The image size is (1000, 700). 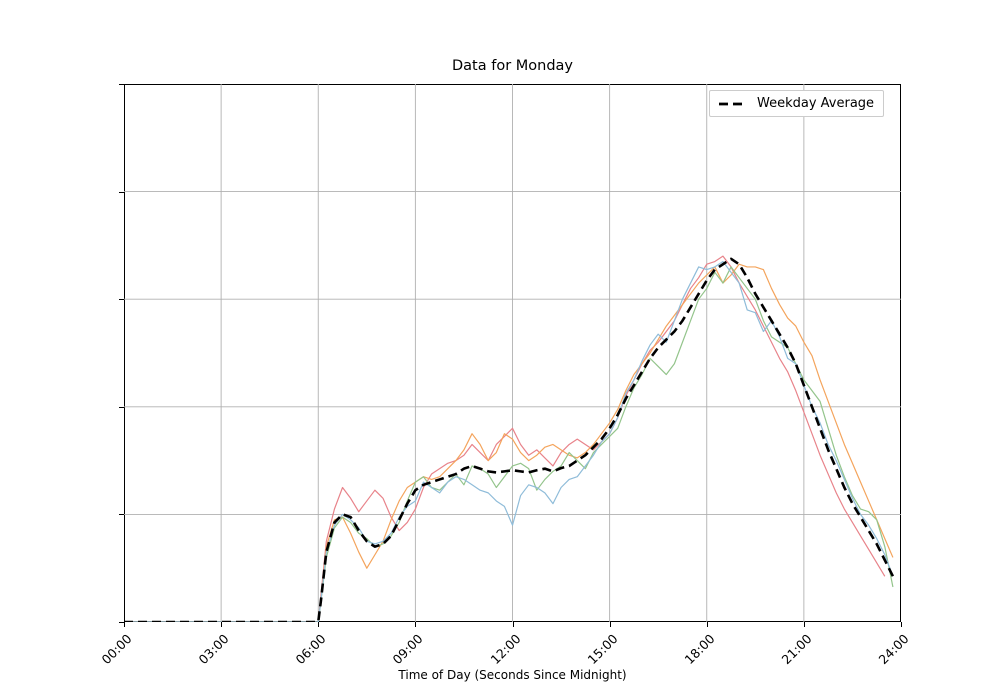 I want to click on legend: Weekday Average, so click(x=797, y=103).